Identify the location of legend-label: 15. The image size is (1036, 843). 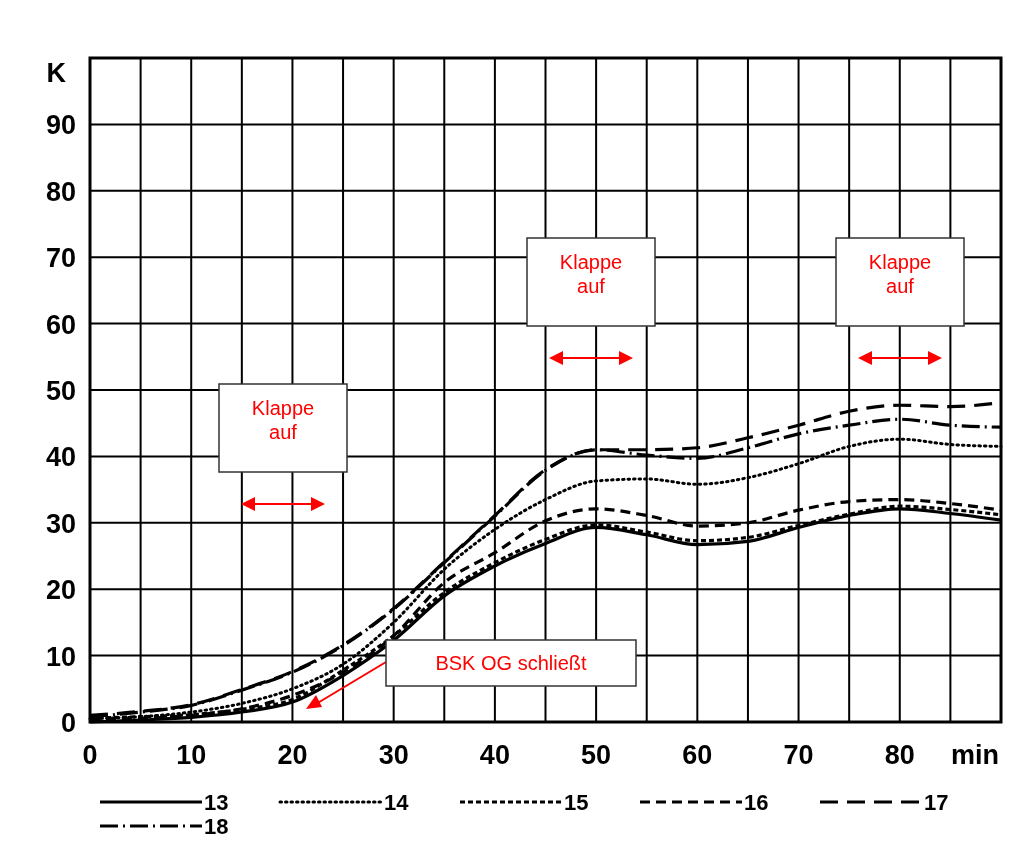
(576, 802).